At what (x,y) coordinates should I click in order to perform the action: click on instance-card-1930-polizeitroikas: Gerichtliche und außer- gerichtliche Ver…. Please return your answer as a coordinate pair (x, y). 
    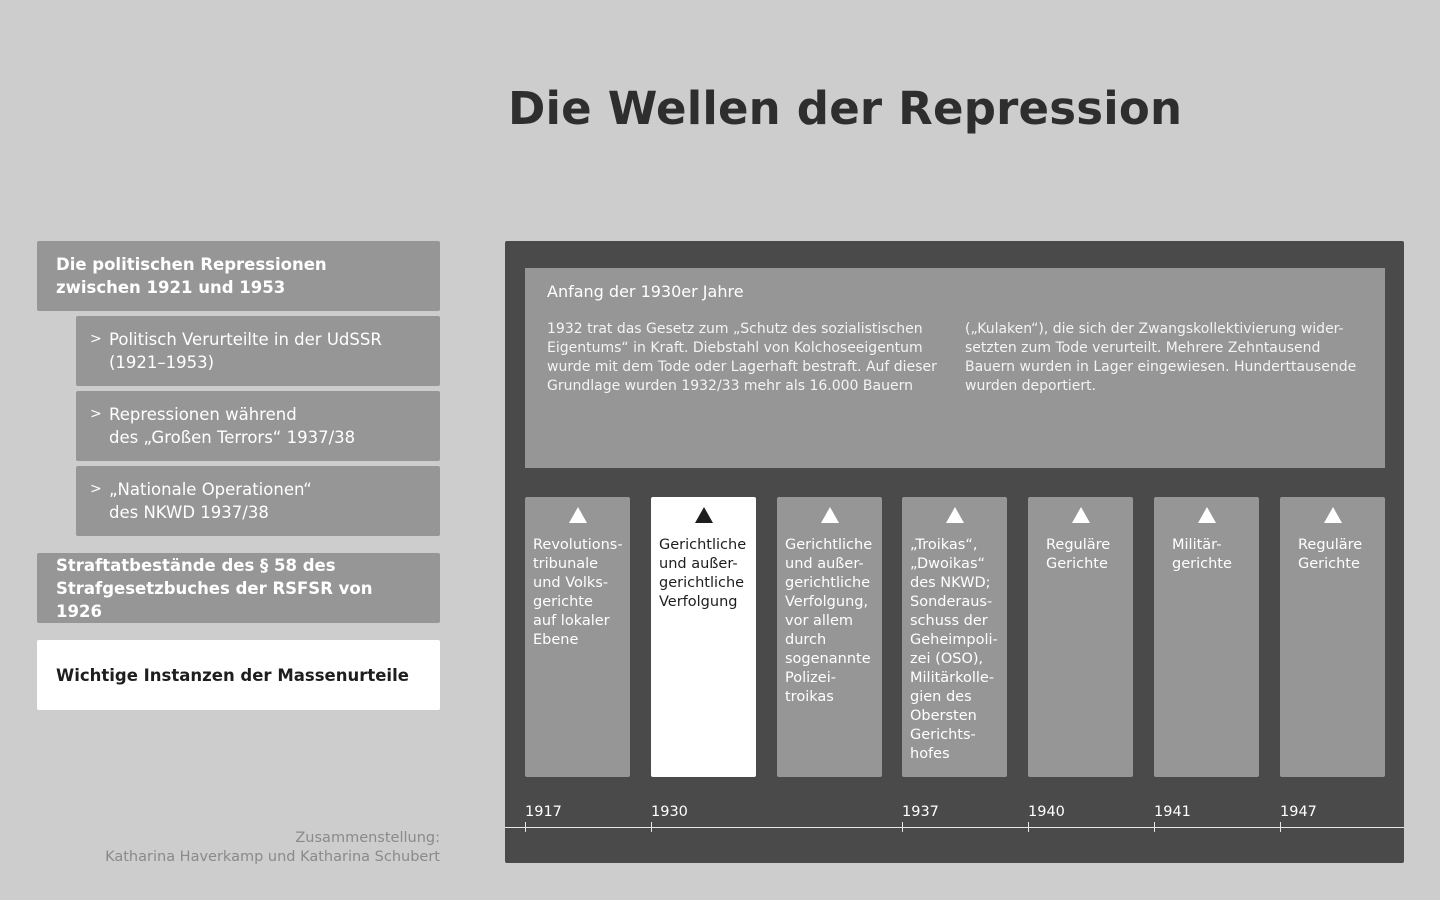
    Looking at the image, I should click on (829, 637).